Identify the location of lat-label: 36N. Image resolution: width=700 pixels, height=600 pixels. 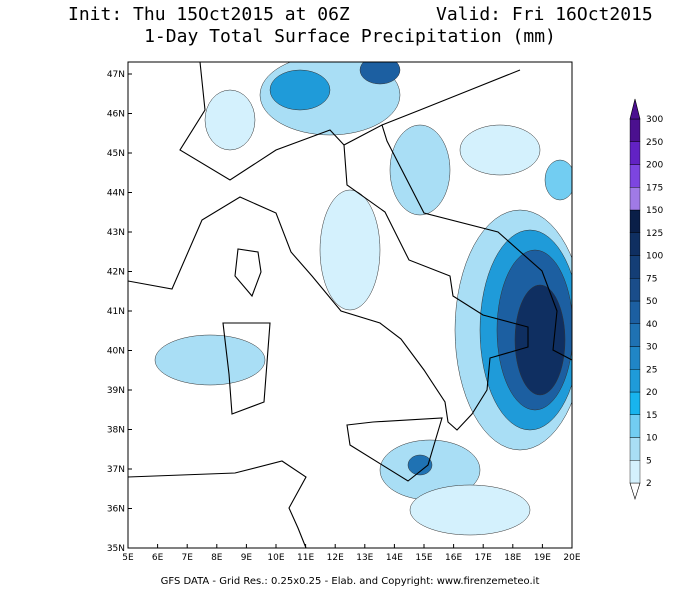
(116, 510).